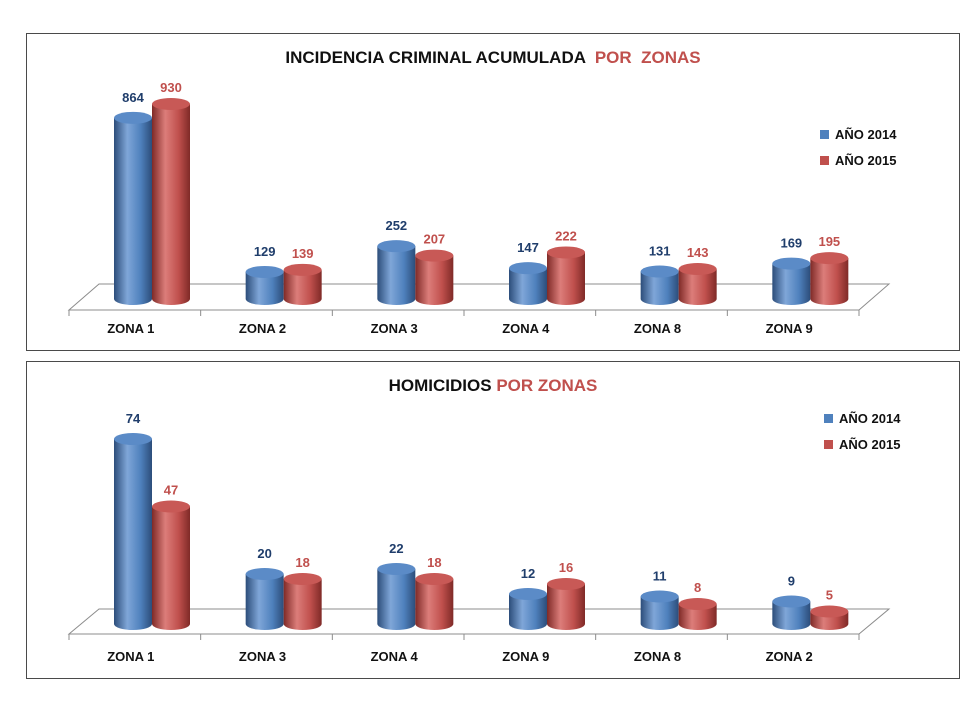 This screenshot has width=960, height=720. Describe the element at coordinates (660, 576) in the screenshot. I see `data-label: 11` at that location.